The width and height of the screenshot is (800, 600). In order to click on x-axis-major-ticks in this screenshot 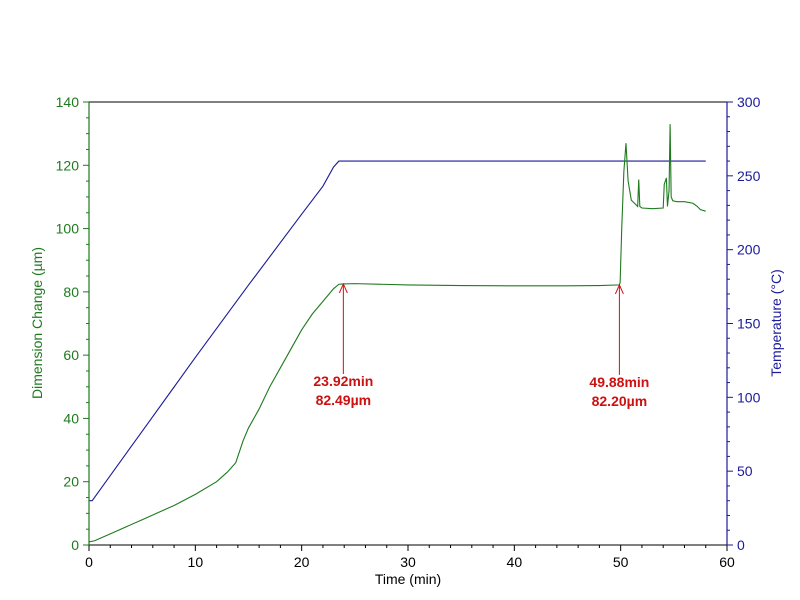, I will do `click(408, 548)`.